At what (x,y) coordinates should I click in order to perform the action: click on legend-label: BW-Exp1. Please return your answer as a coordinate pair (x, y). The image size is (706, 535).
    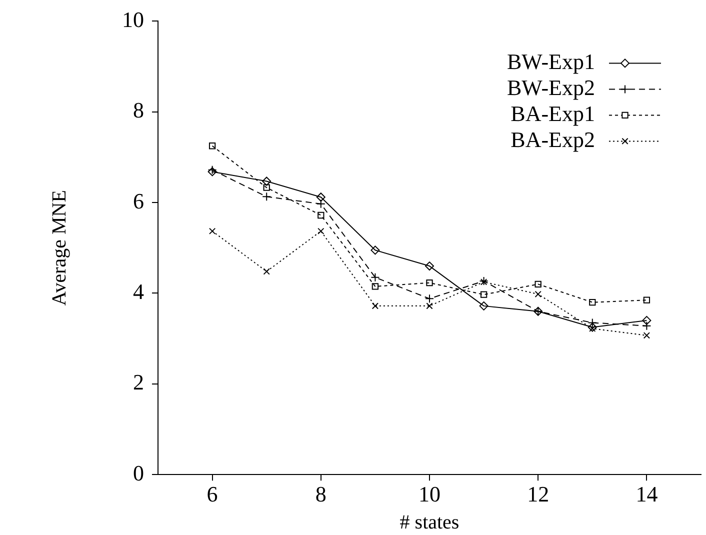
    Looking at the image, I should click on (551, 61).